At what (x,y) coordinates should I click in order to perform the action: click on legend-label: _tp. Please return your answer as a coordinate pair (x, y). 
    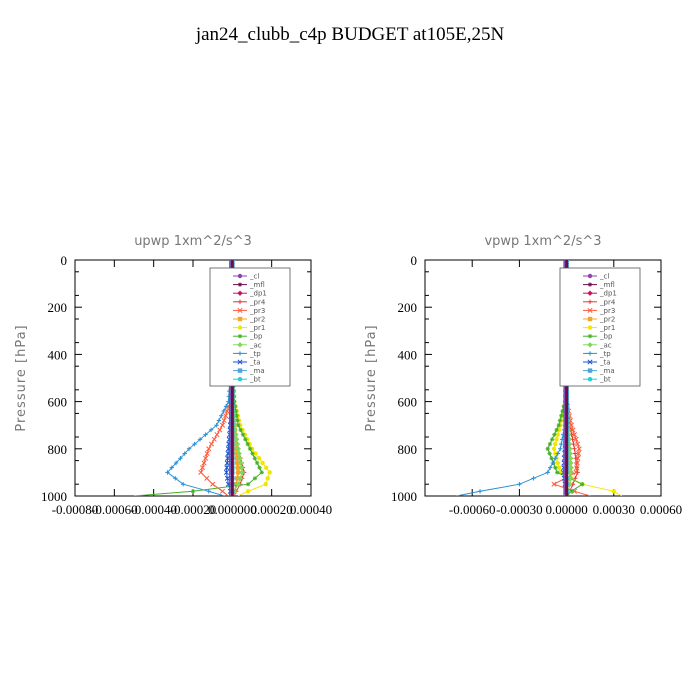
    Looking at the image, I should click on (605, 354).